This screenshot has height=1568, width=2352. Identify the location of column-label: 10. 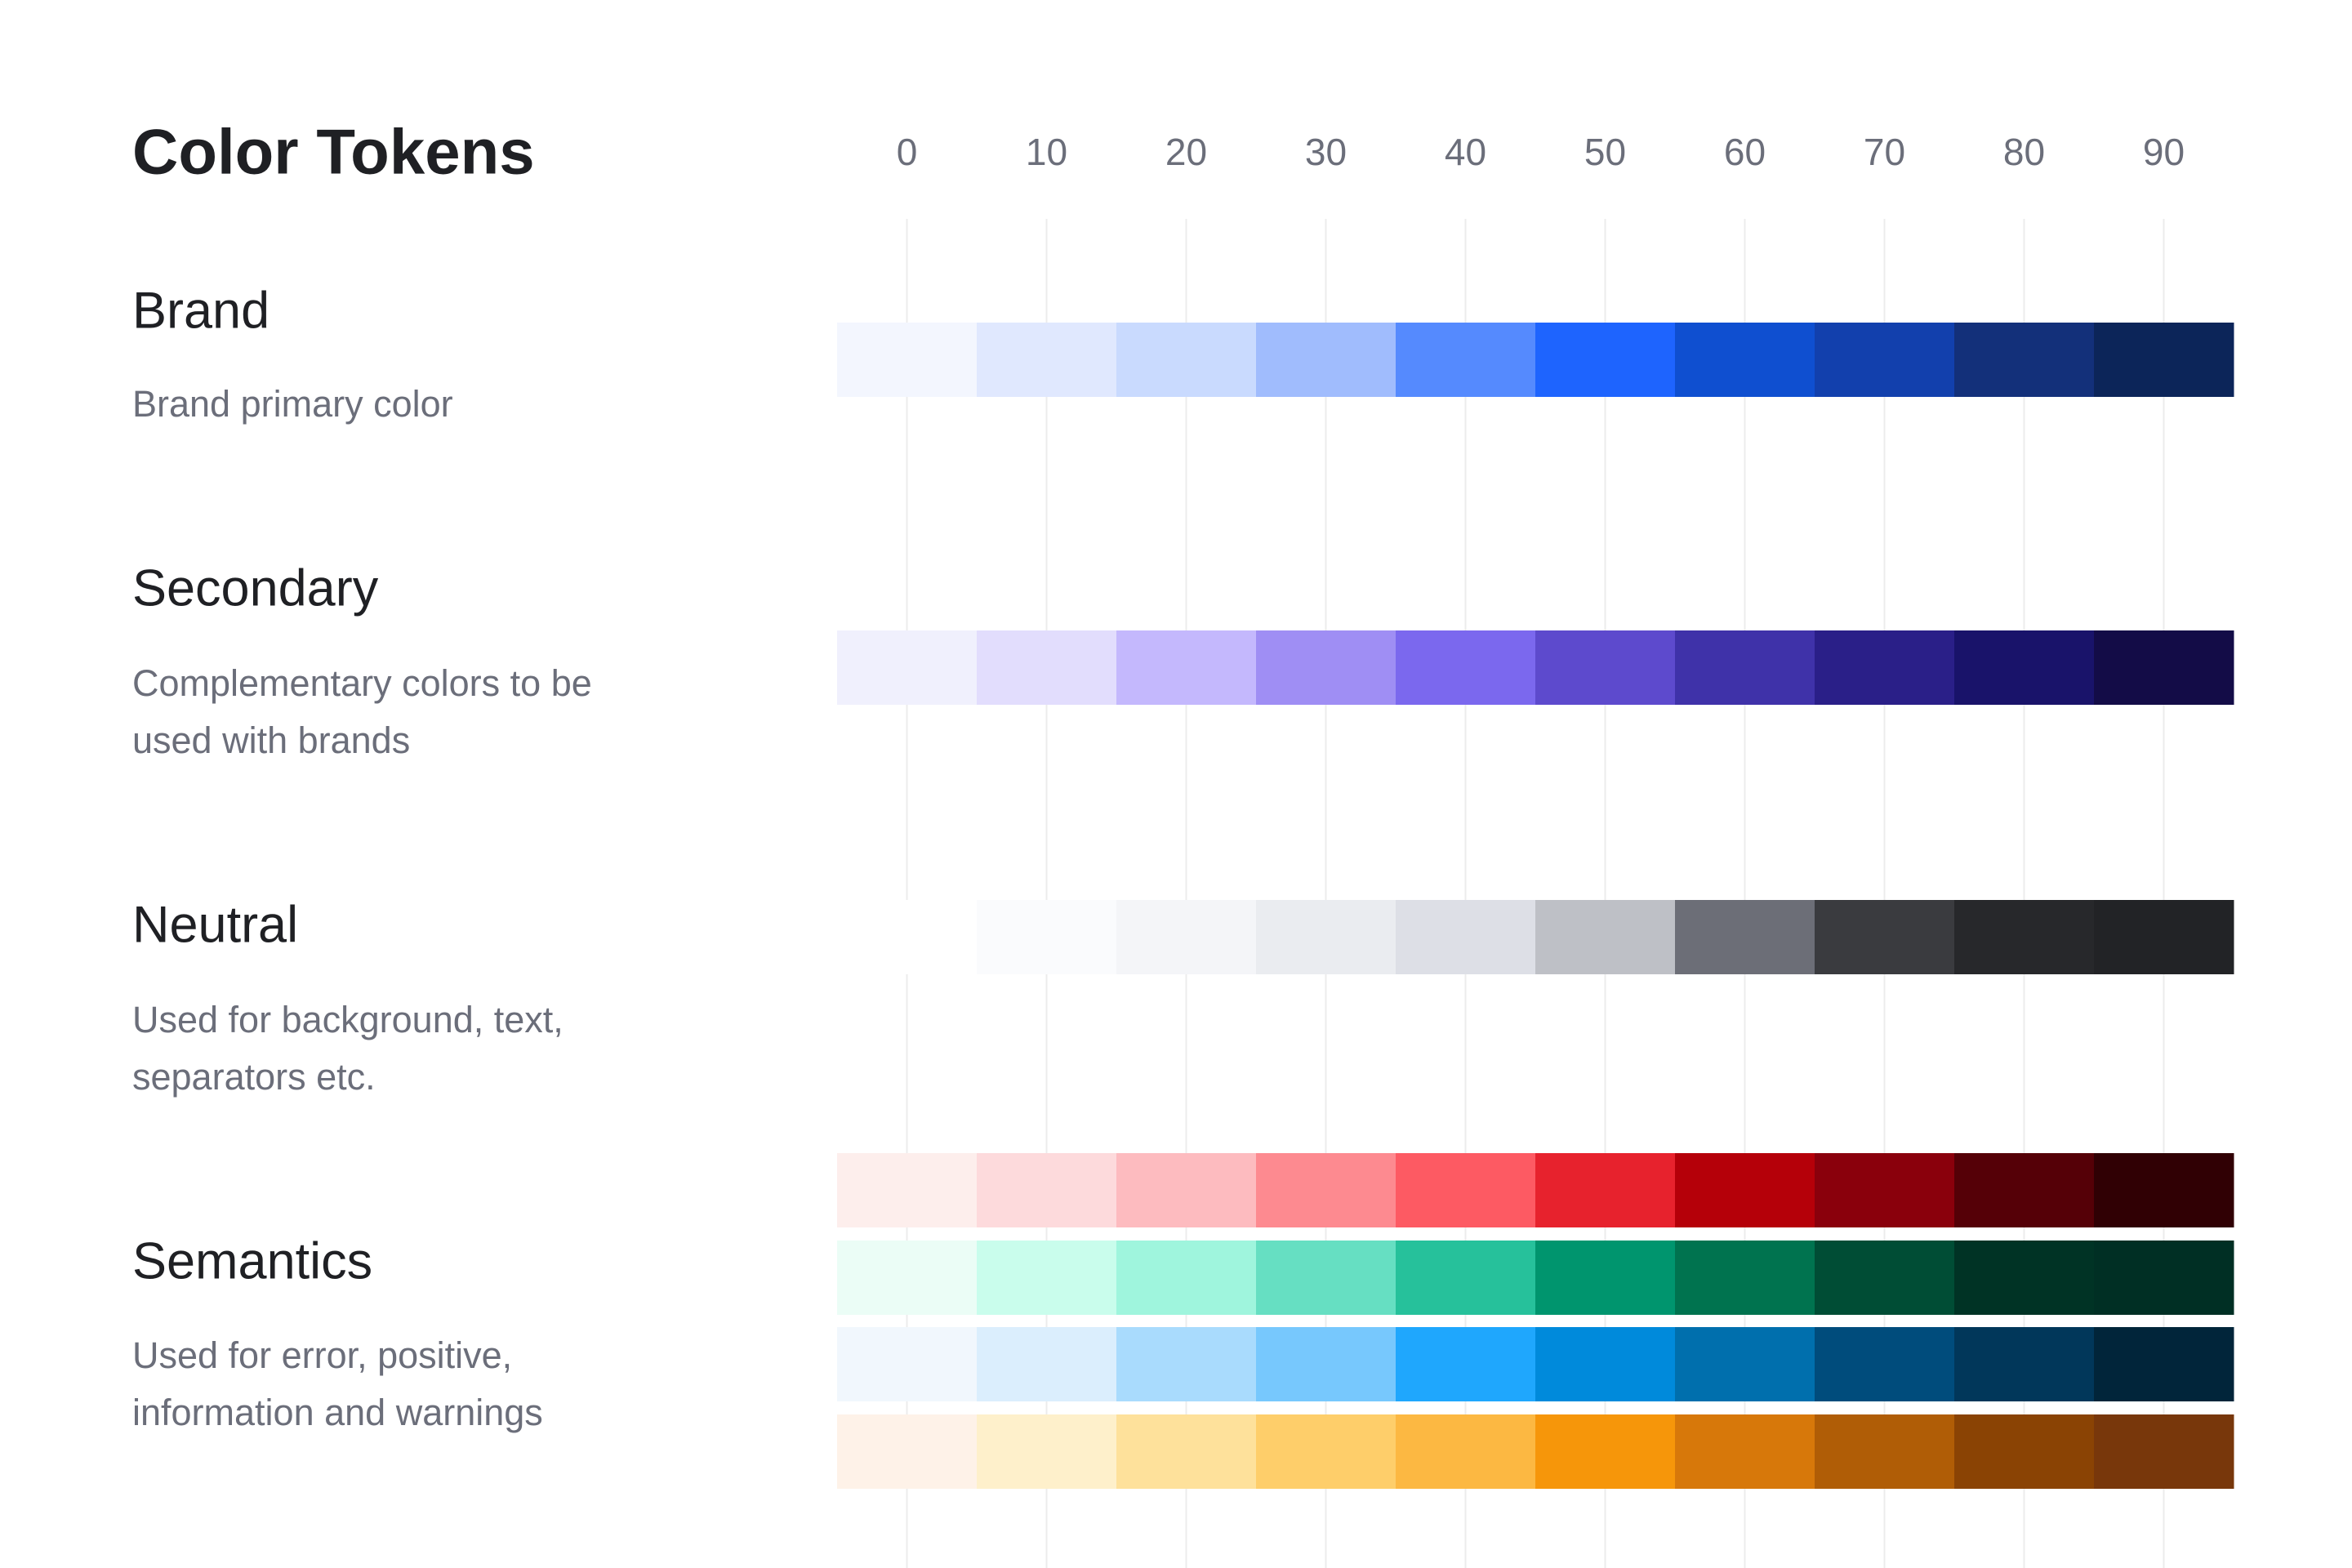
(1046, 152).